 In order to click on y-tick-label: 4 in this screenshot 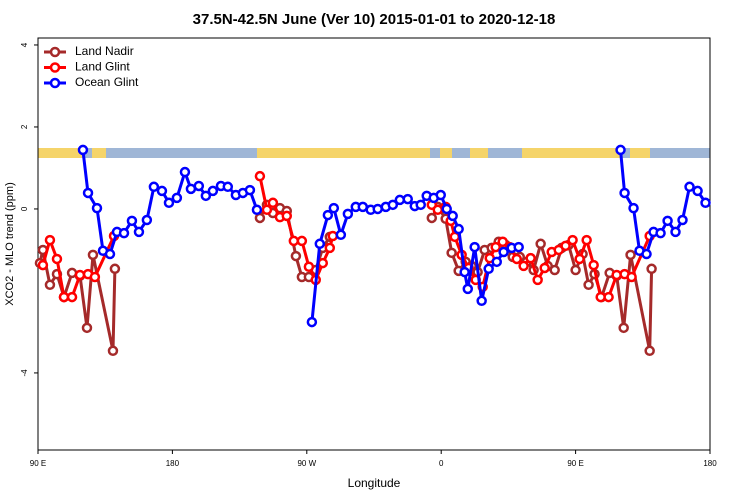, I will do `click(24, 44)`.